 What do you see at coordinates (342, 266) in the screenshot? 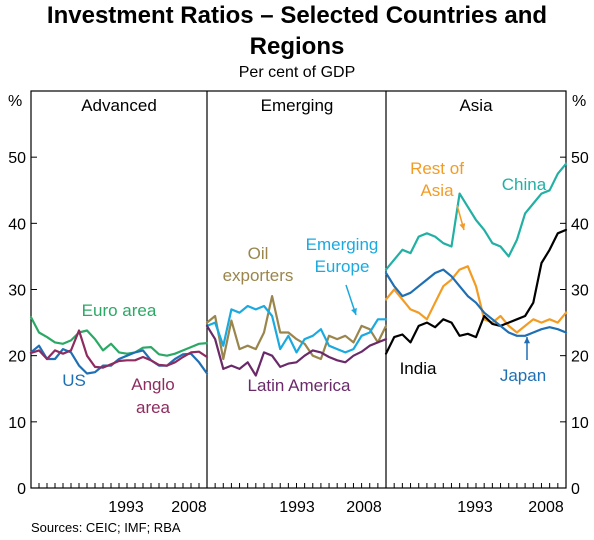
I see `series-label: Europe` at bounding box center [342, 266].